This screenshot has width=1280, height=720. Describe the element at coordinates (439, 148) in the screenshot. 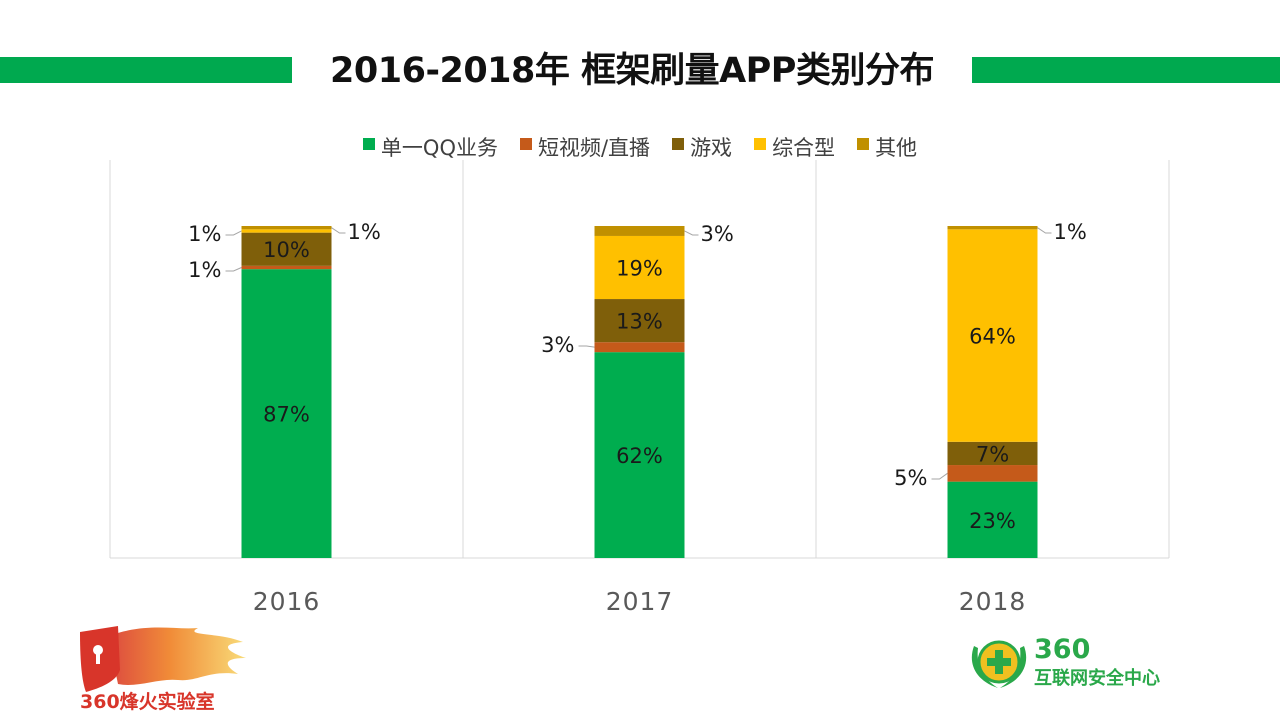

I see `legend-label: 单一QQ业务` at that location.